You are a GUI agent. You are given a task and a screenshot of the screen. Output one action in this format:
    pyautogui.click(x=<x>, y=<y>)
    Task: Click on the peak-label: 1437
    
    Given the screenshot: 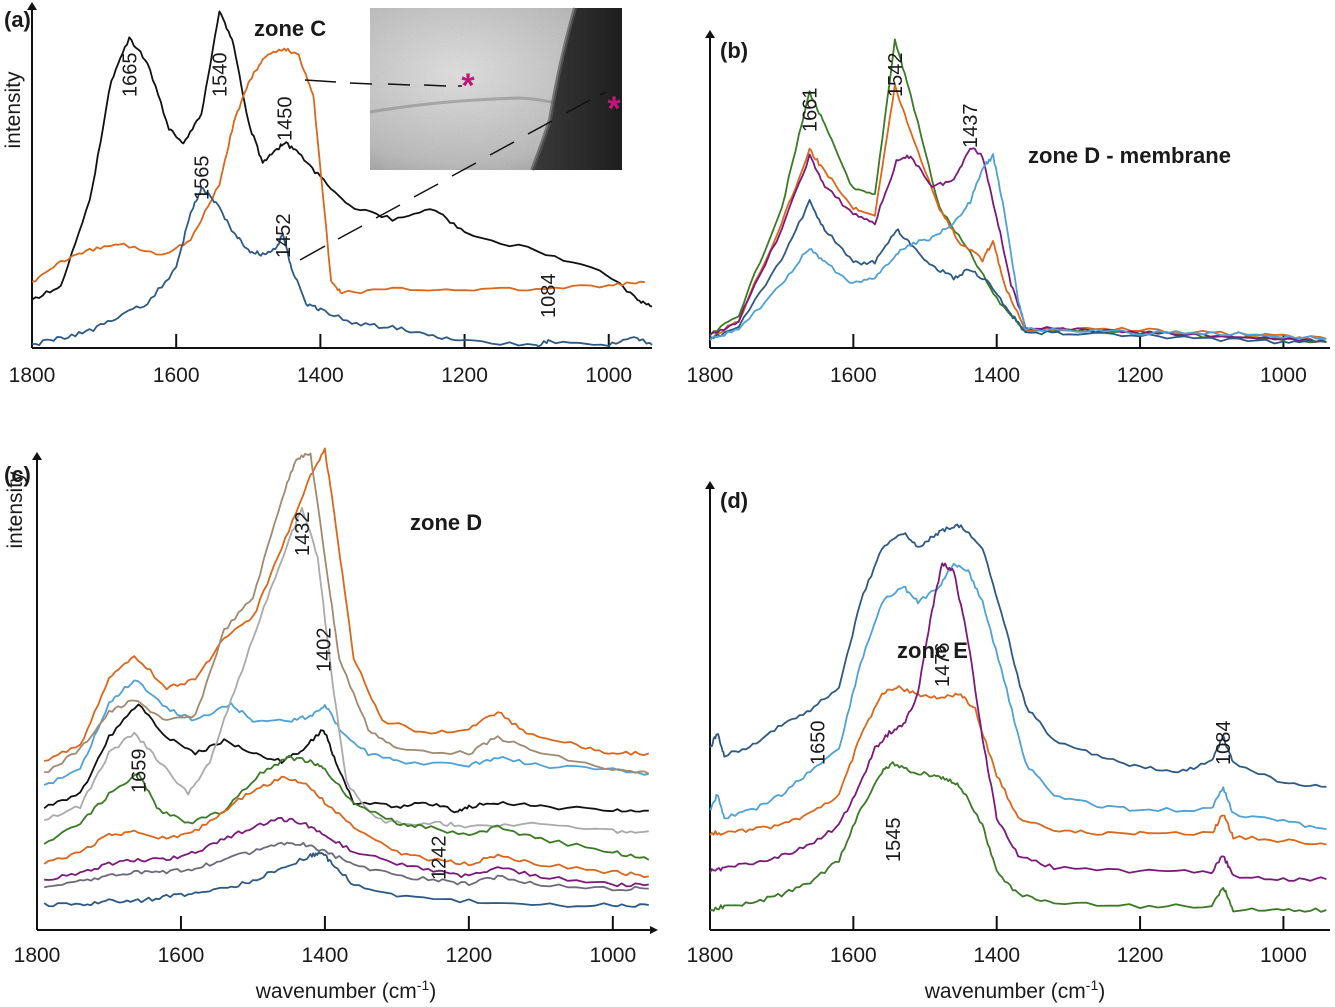 What is the action you would take?
    pyautogui.click(x=971, y=126)
    